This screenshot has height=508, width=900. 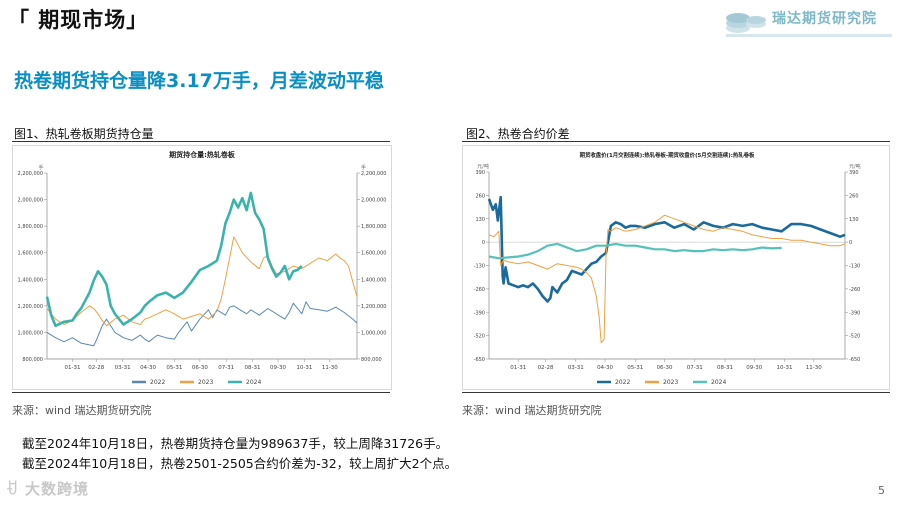 I want to click on y-tick-label-right: 1,000,000, so click(x=373, y=333).